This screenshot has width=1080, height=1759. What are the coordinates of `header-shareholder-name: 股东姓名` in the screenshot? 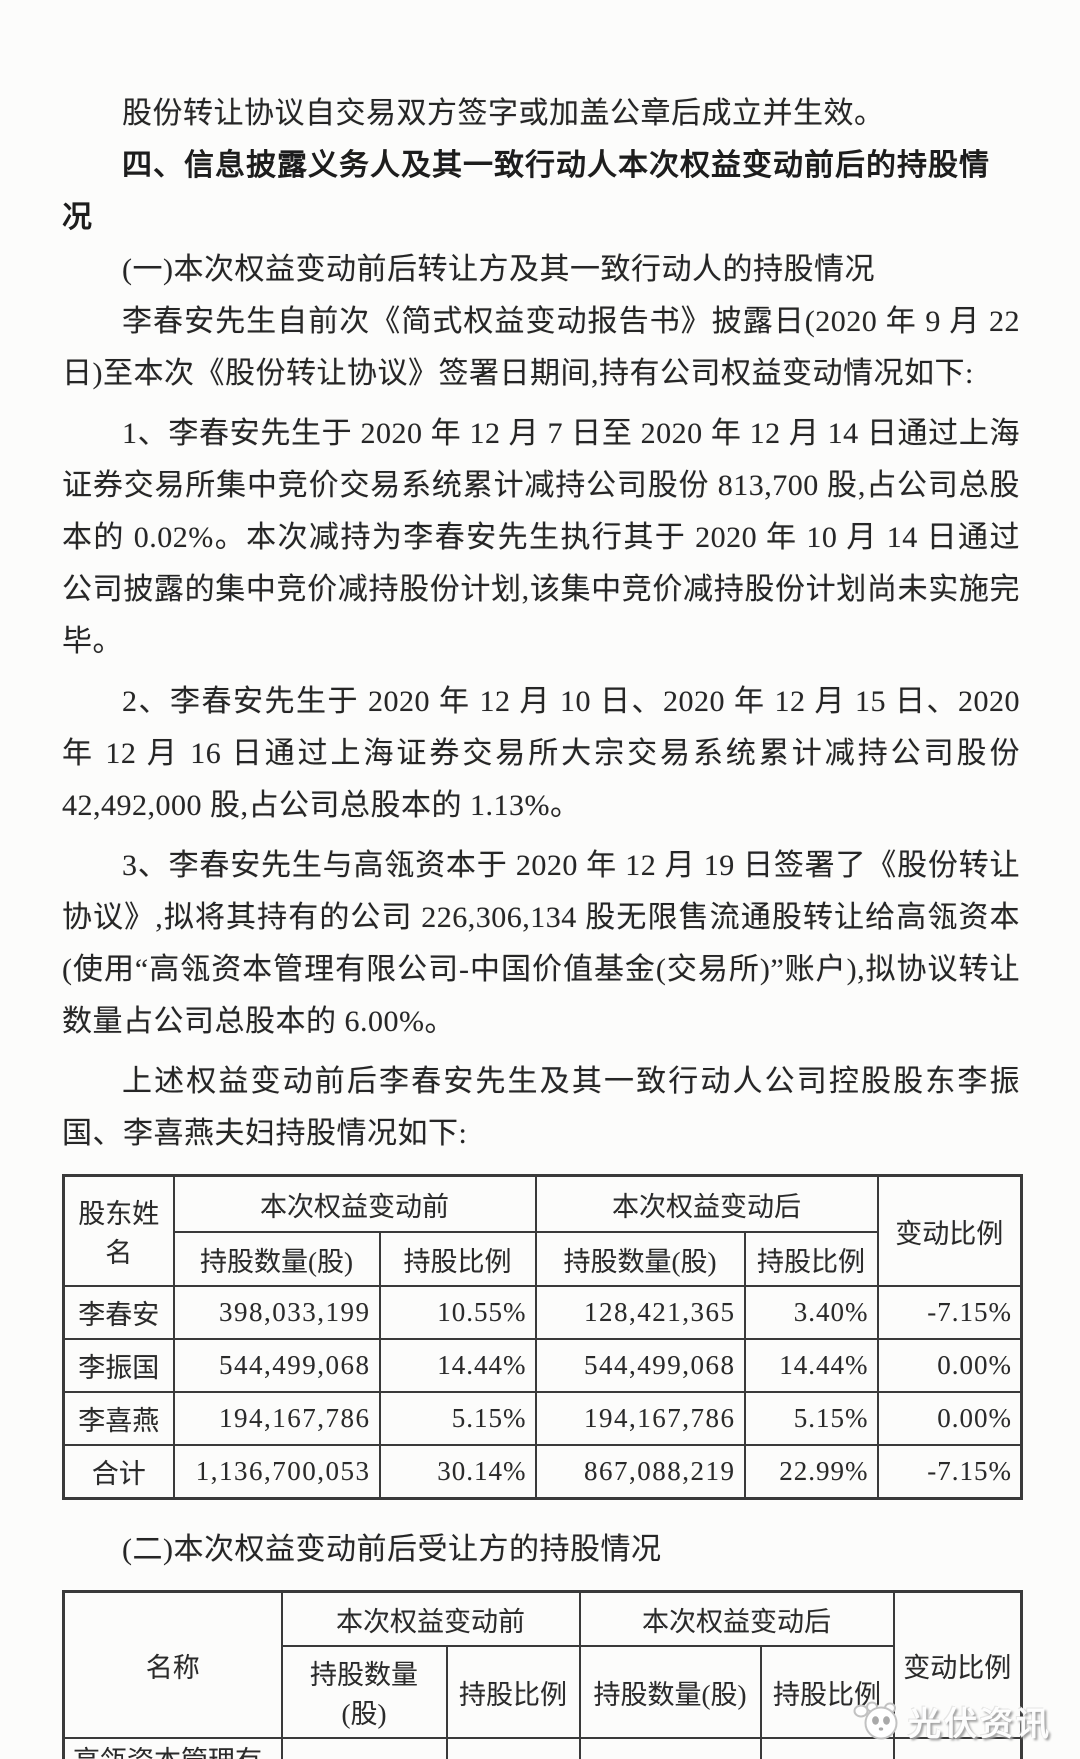 It's located at (118, 1230).